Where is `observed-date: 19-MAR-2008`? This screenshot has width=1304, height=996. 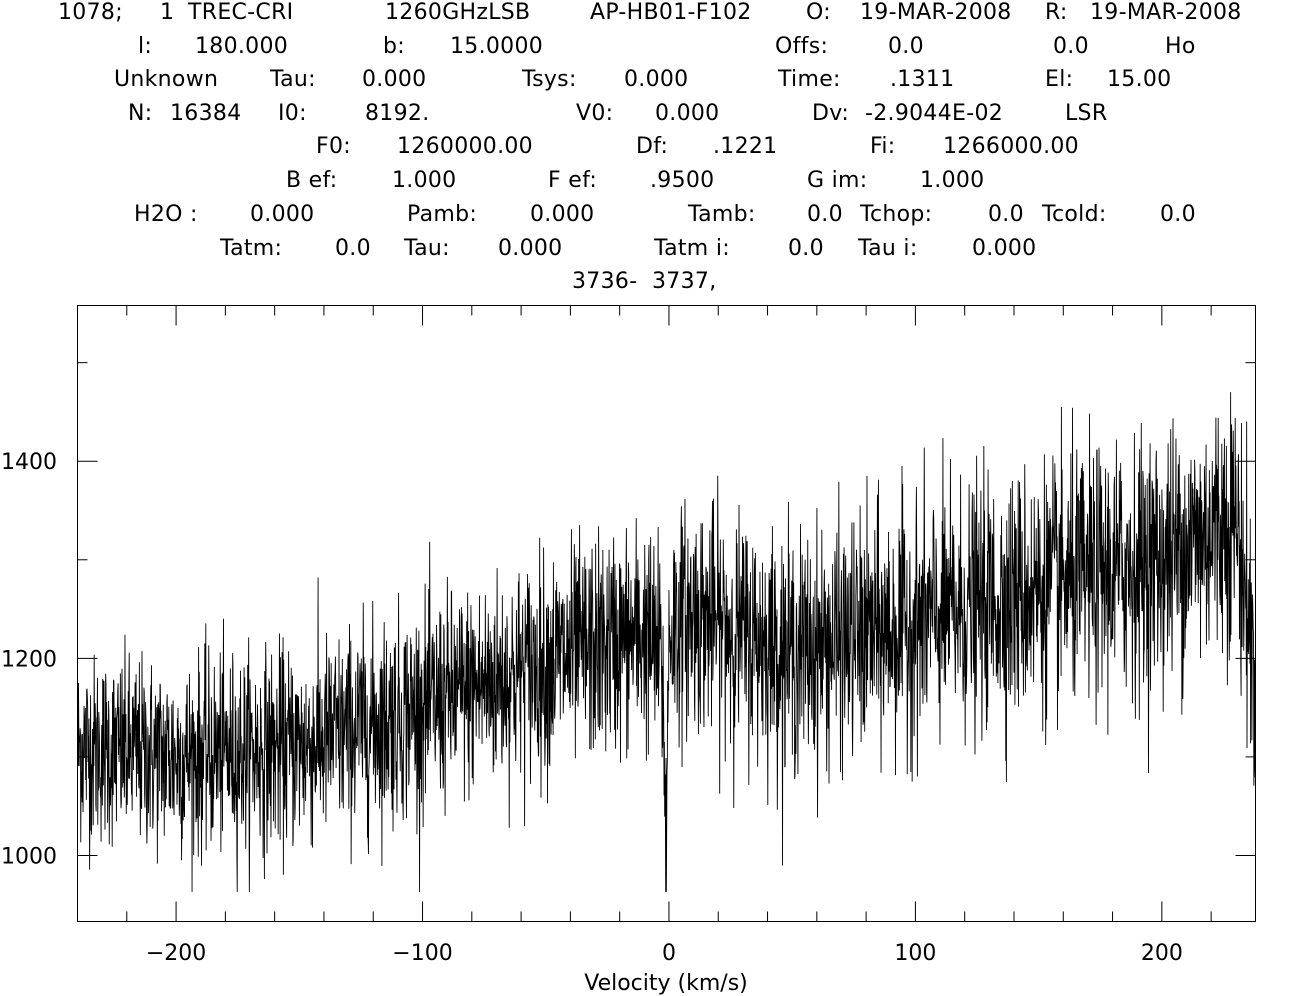 observed-date: 19-MAR-2008 is located at coordinates (936, 12).